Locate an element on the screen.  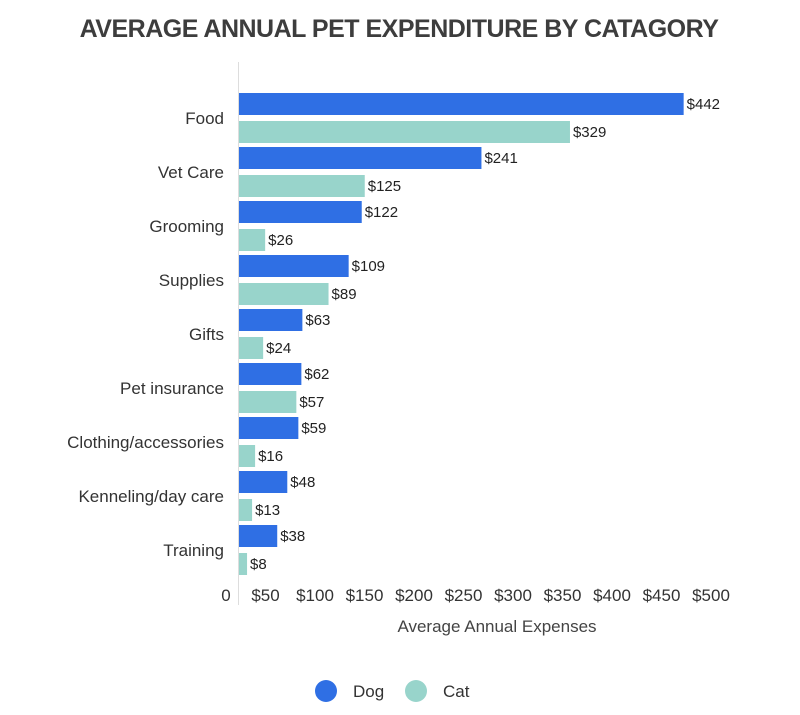
data-label: $63 is located at coordinates (317, 320).